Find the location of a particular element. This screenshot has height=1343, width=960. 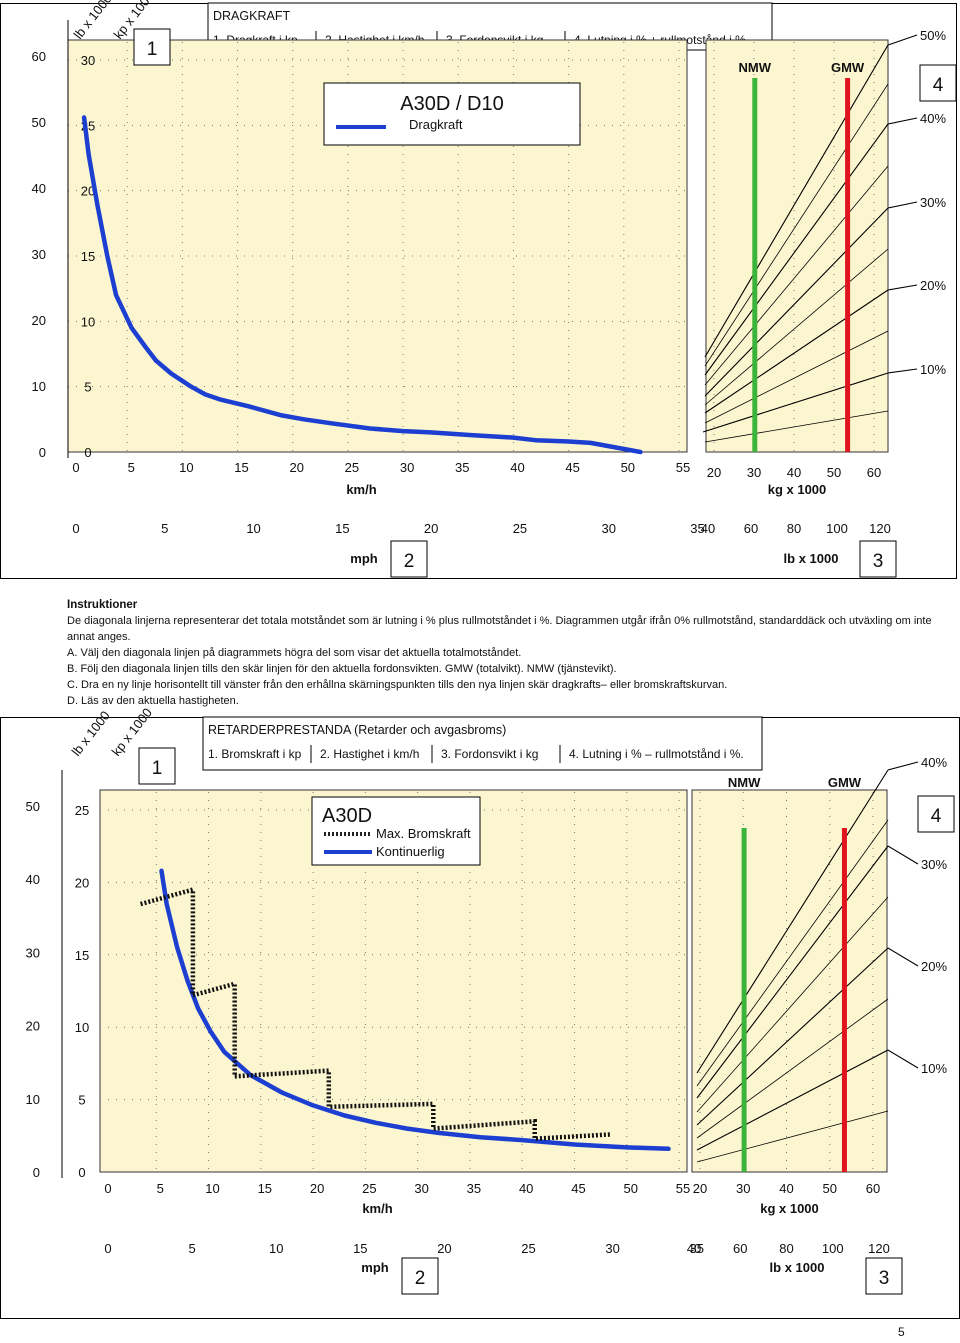

kg-tick-label: 60 is located at coordinates (873, 1188).